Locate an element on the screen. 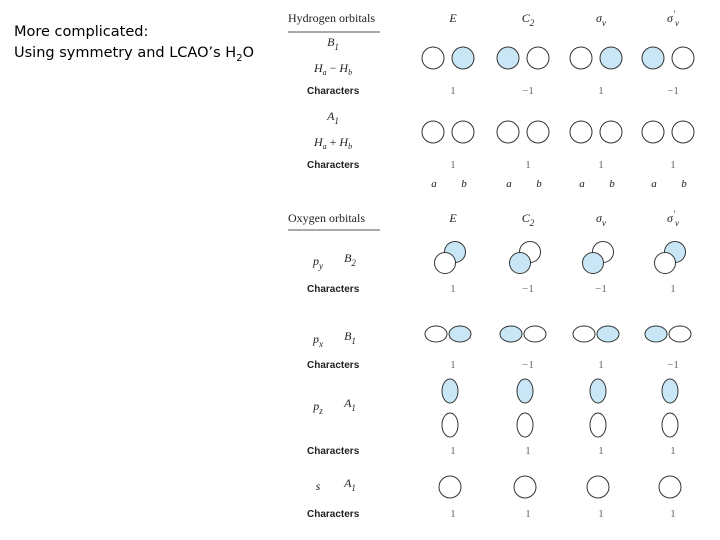 This screenshot has height=540, width=720. hydrogen-row-2-op2-orbital-b is located at coordinates (538, 132).